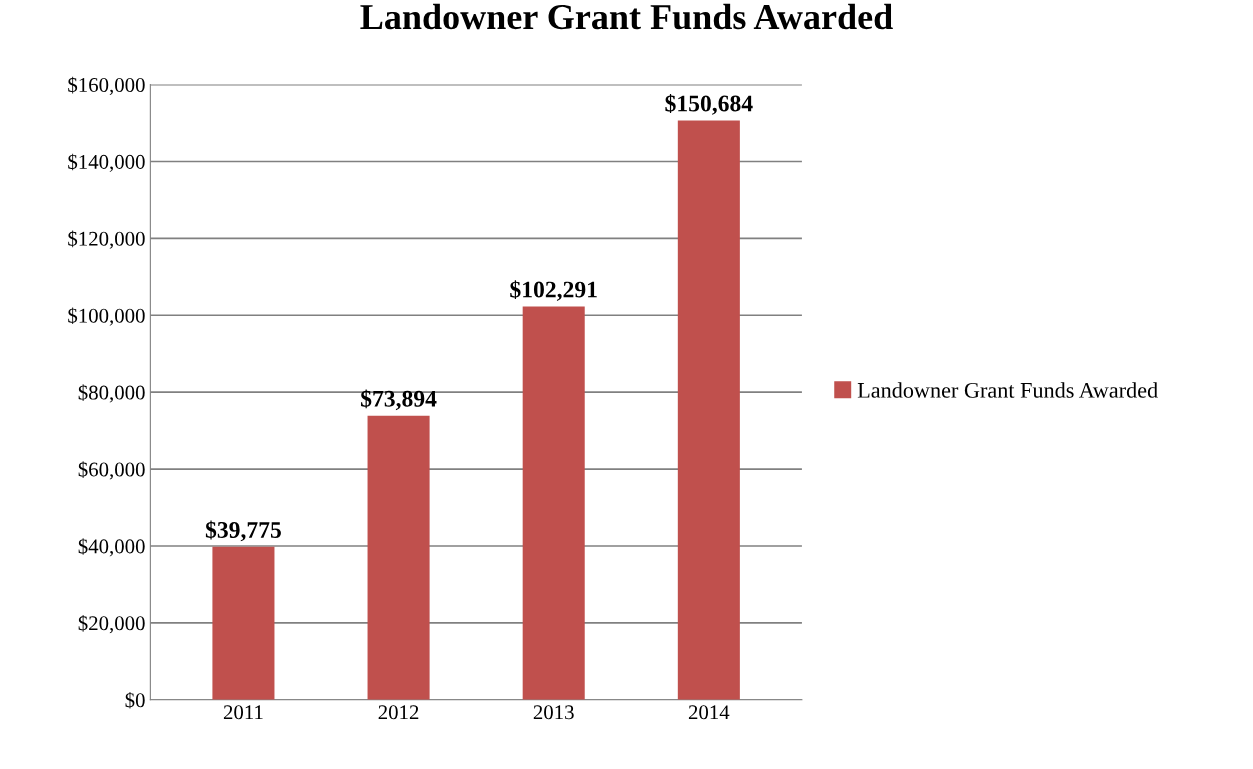 This screenshot has height=769, width=1253. What do you see at coordinates (135, 700) in the screenshot?
I see `y-tick-label: $0` at bounding box center [135, 700].